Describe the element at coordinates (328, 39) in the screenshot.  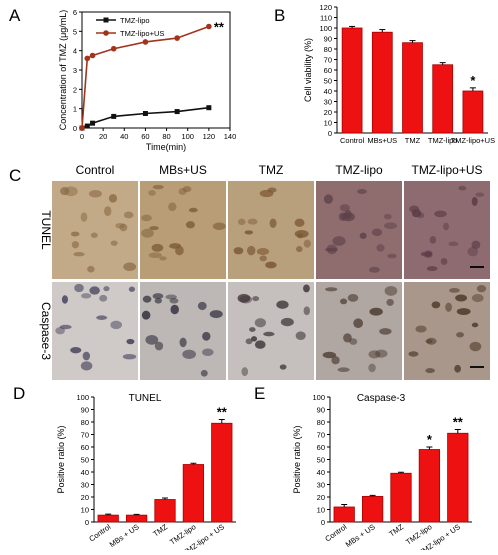
I see `y-tick-label: 90` at that location.